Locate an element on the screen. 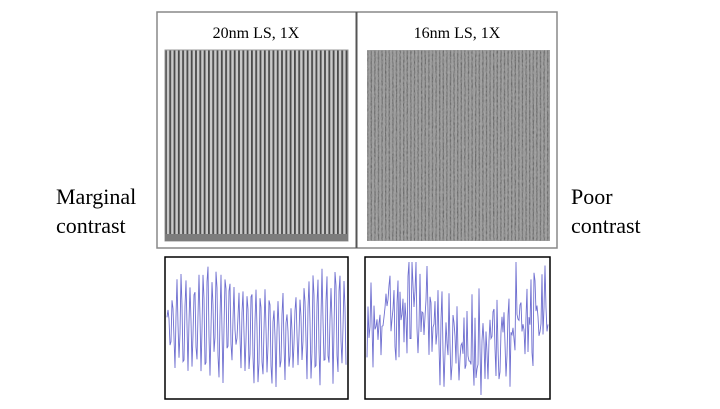 The width and height of the screenshot is (720, 409). image-edge is located at coordinates (256, 237).